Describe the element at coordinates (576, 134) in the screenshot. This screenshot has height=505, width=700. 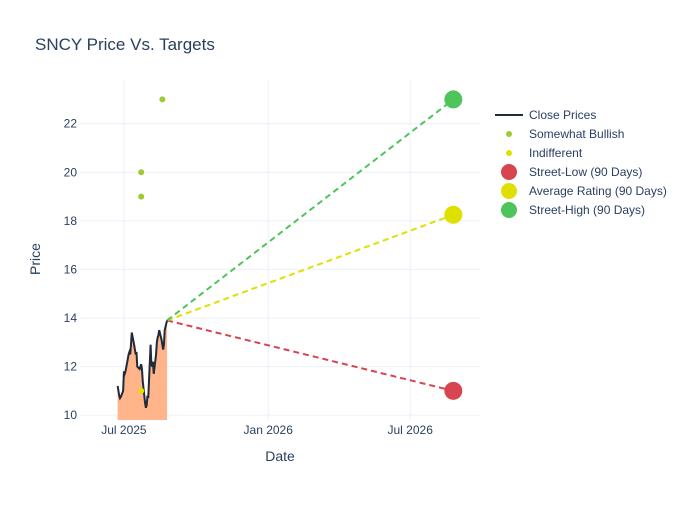
I see `legend-label-somewhat-bullish: Somewhat Bullish` at that location.